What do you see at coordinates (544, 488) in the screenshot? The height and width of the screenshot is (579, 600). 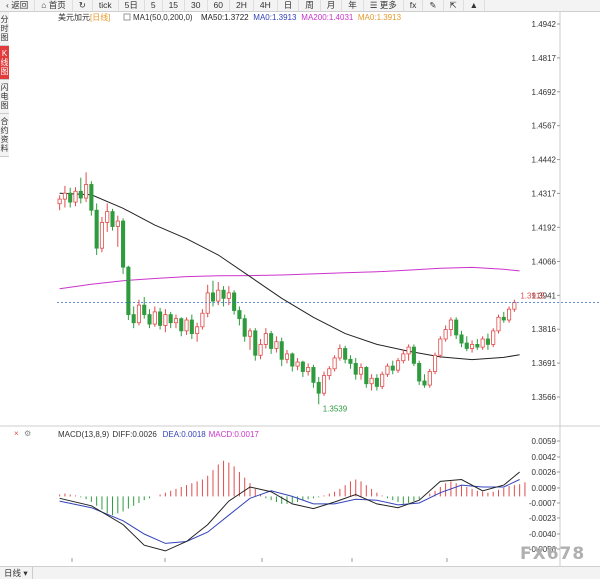 I see `macd-y-tick-label: 0.0009` at bounding box center [544, 488].